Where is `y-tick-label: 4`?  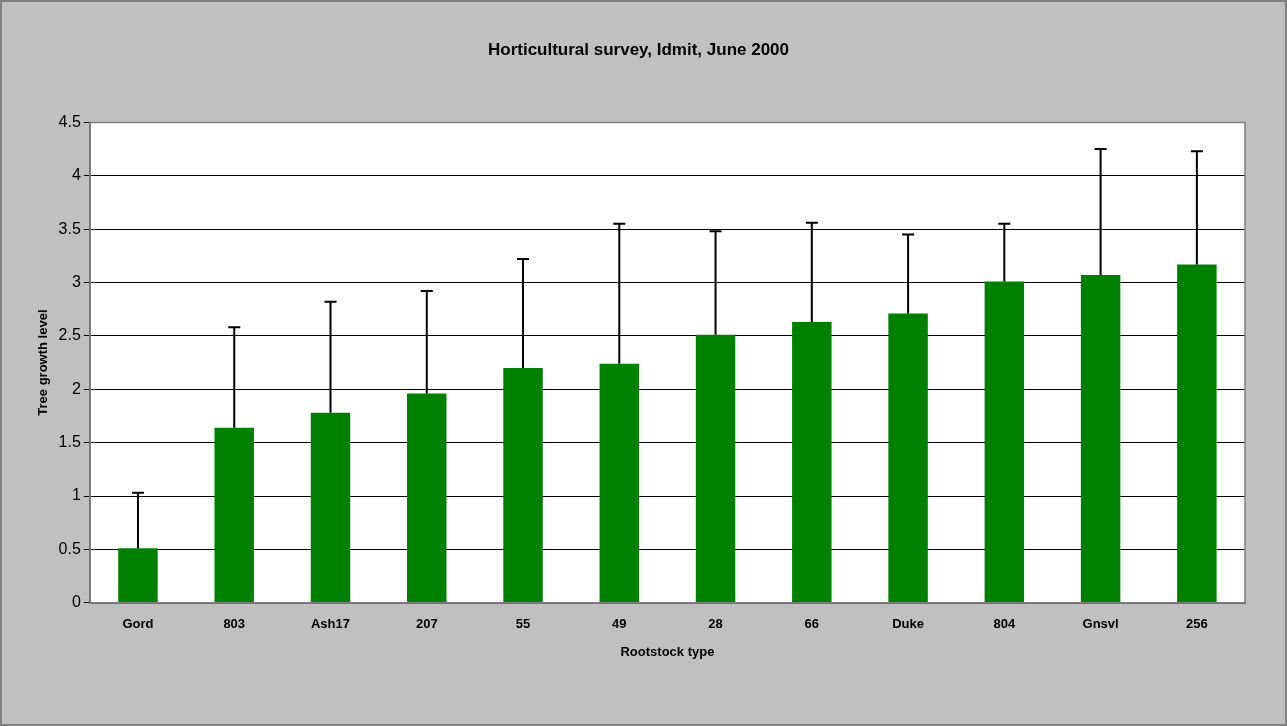
y-tick-label: 4 is located at coordinates (76, 175).